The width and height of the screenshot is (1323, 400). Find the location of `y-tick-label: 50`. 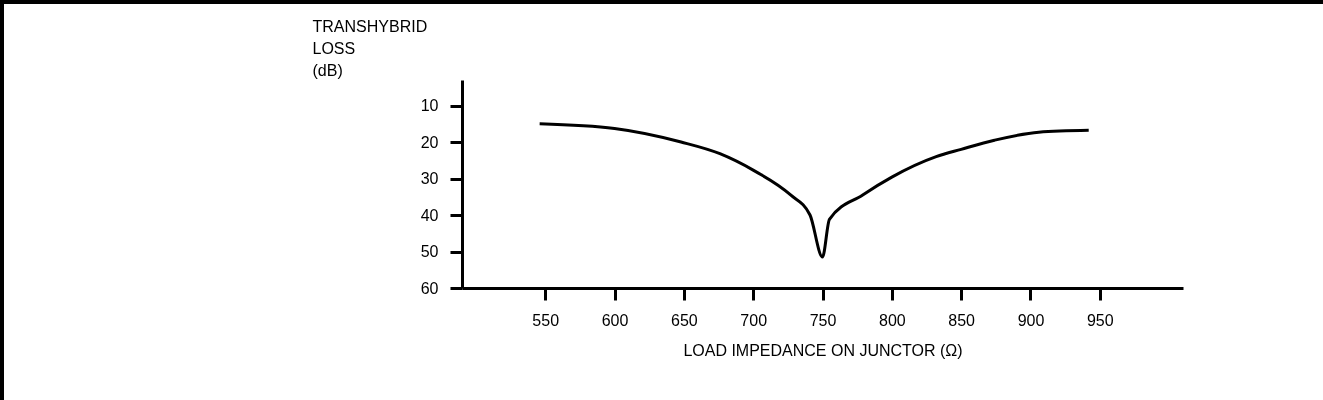

y-tick-label: 50 is located at coordinates (429, 252).